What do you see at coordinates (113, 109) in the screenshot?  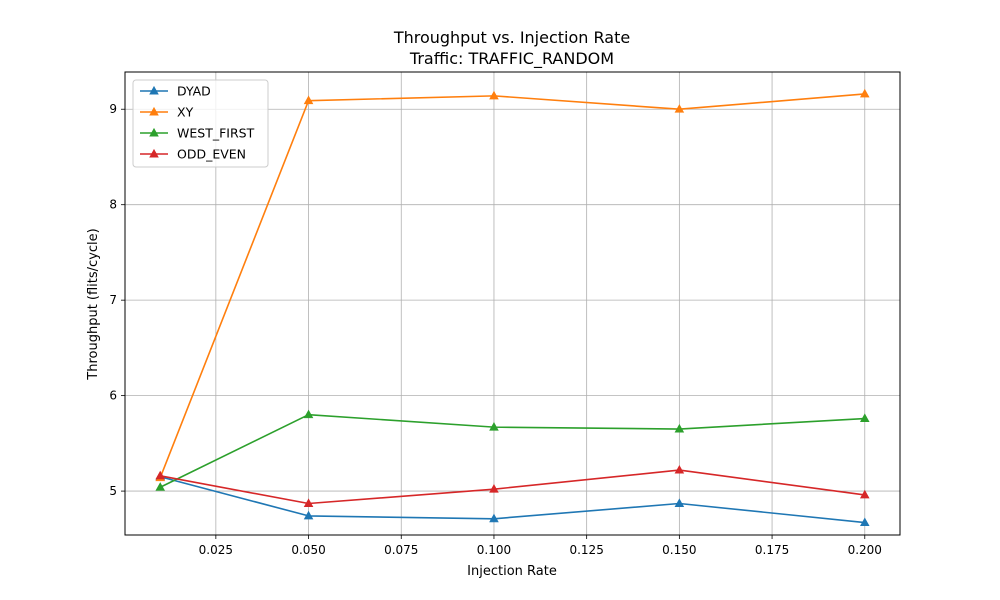 I see `y-tick-label: 9` at bounding box center [113, 109].